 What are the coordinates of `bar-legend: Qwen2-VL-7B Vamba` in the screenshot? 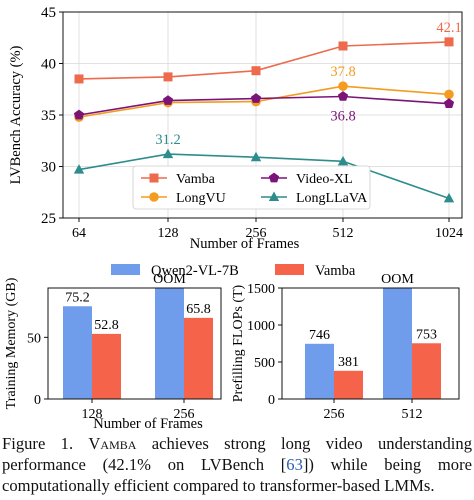 It's located at (233, 271).